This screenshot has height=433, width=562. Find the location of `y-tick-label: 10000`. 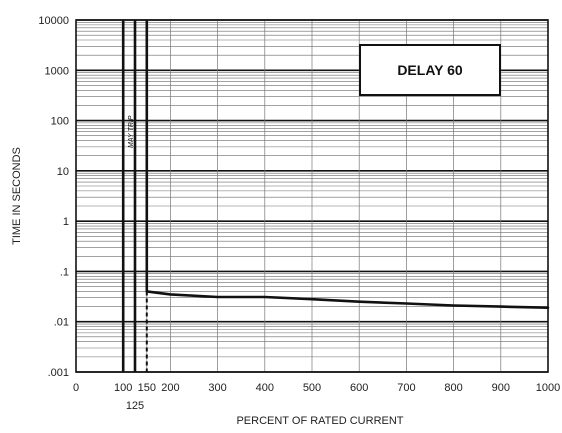

y-tick-label: 10000 is located at coordinates (53, 21).